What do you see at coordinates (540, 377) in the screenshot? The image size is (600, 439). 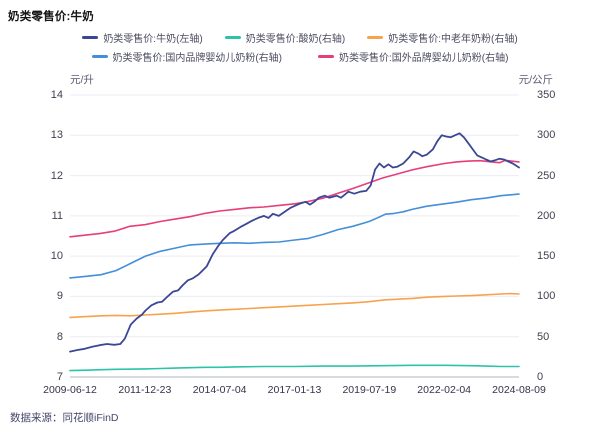 I see `y-axis-tick-right: 0` at bounding box center [540, 377].